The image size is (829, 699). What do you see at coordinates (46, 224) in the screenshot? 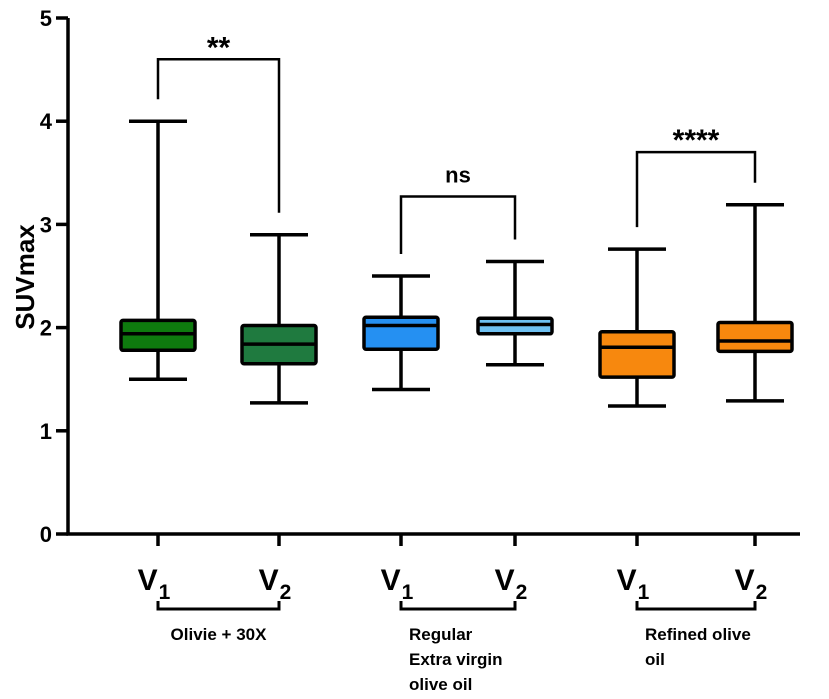
I see `y-tick-label-3: 3` at bounding box center [46, 224].